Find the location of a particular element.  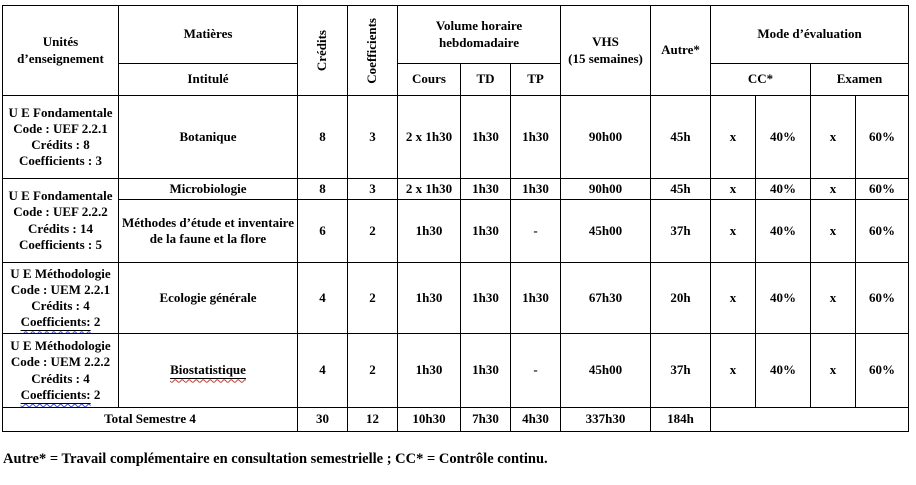

matiere-cell: Ecologie générale is located at coordinates (208, 298).